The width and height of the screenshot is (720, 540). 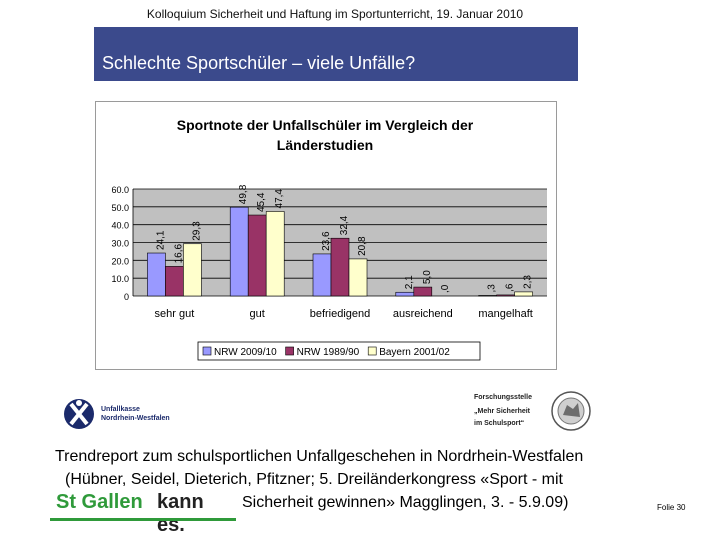 What do you see at coordinates (499, 423) in the screenshot?
I see `forschungsstelle-line-3: im Schulsport“` at bounding box center [499, 423].